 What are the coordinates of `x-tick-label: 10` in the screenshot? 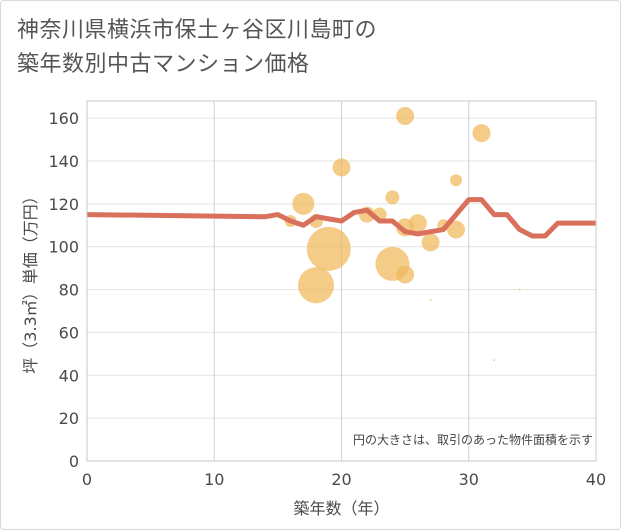 It's located at (214, 479).